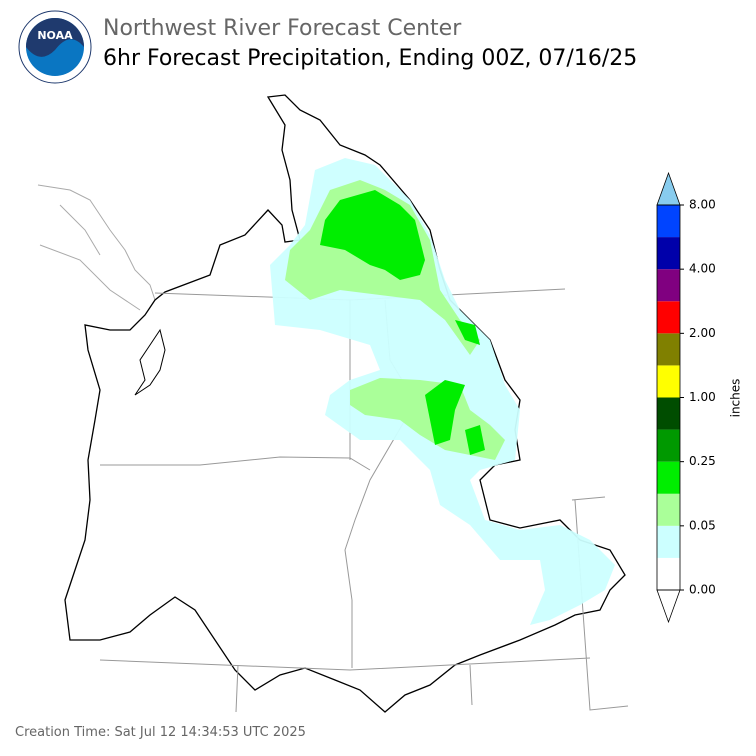 This screenshot has width=756, height=756. I want to click on colorbar-label: inches, so click(736, 398).